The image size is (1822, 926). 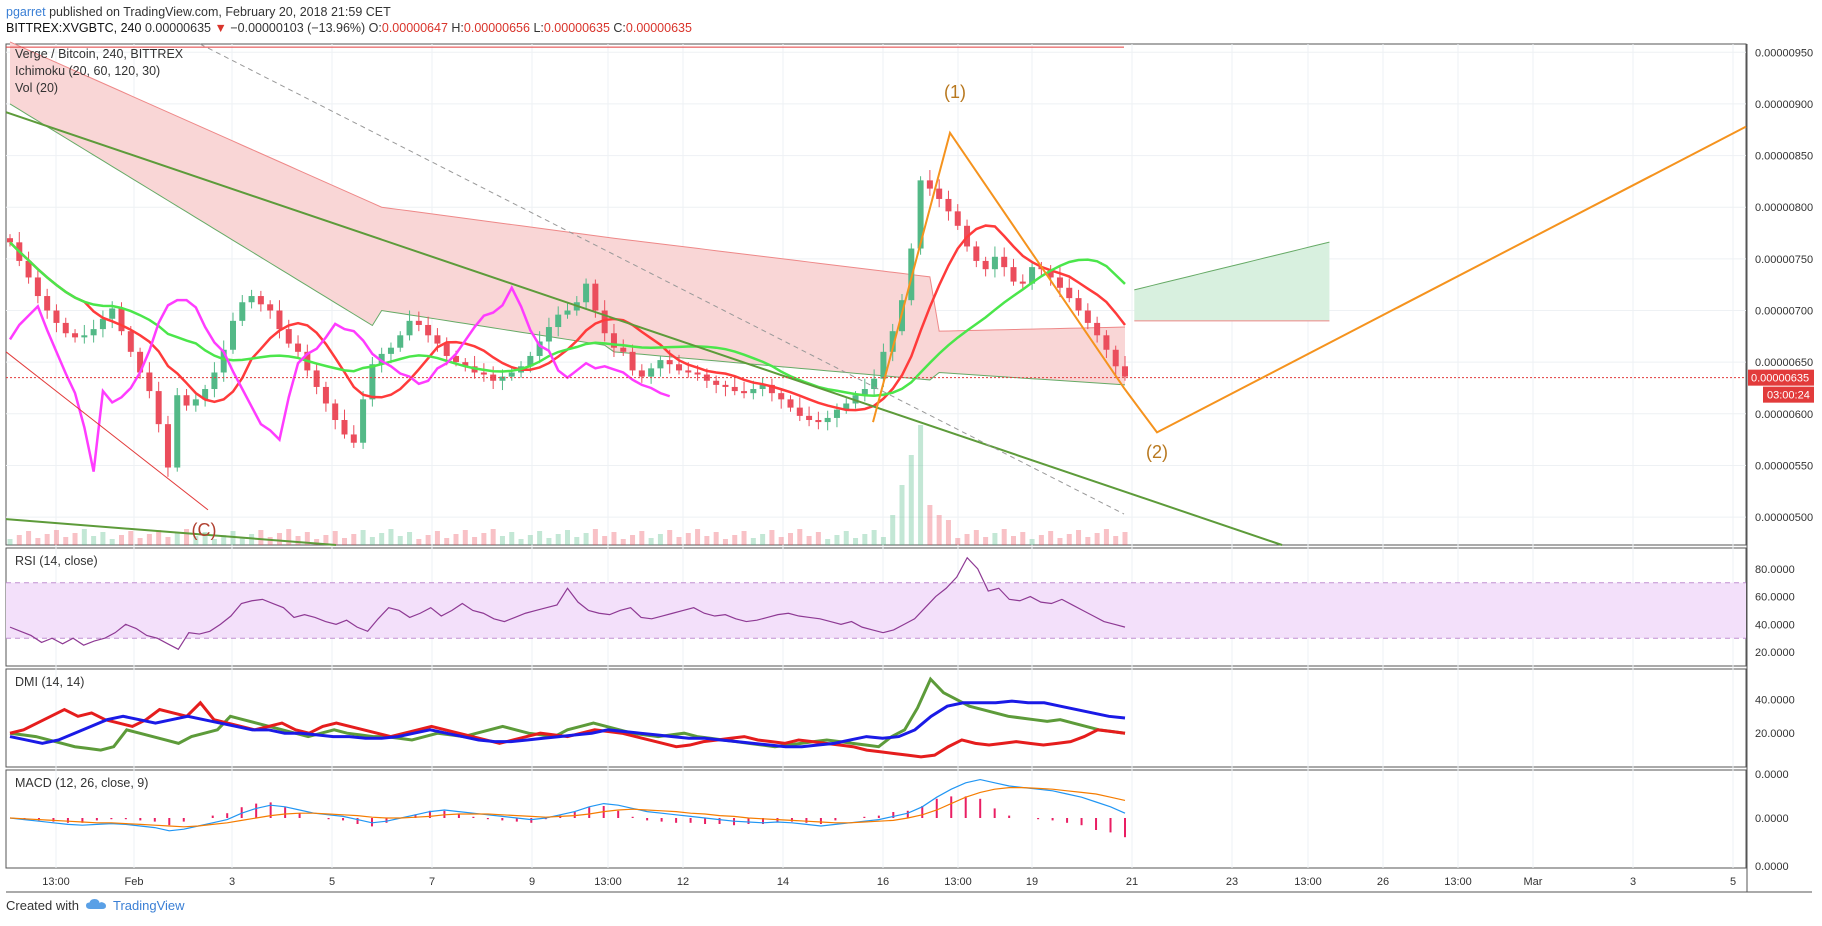 I want to click on time-tick-label: 3, so click(x=232, y=882).